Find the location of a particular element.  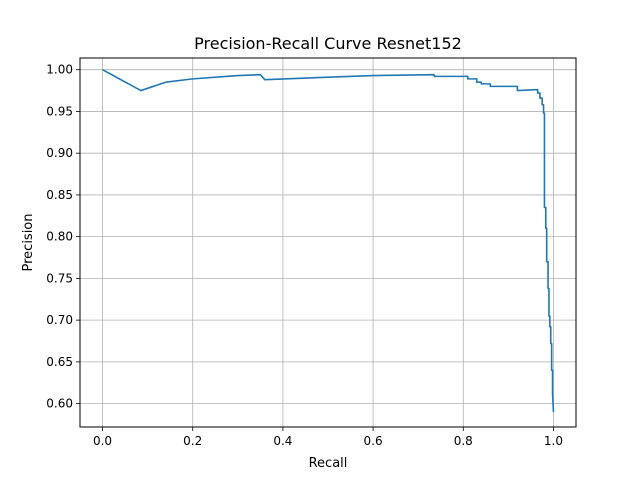

y-tick-label: 0.65 is located at coordinates (59, 362).